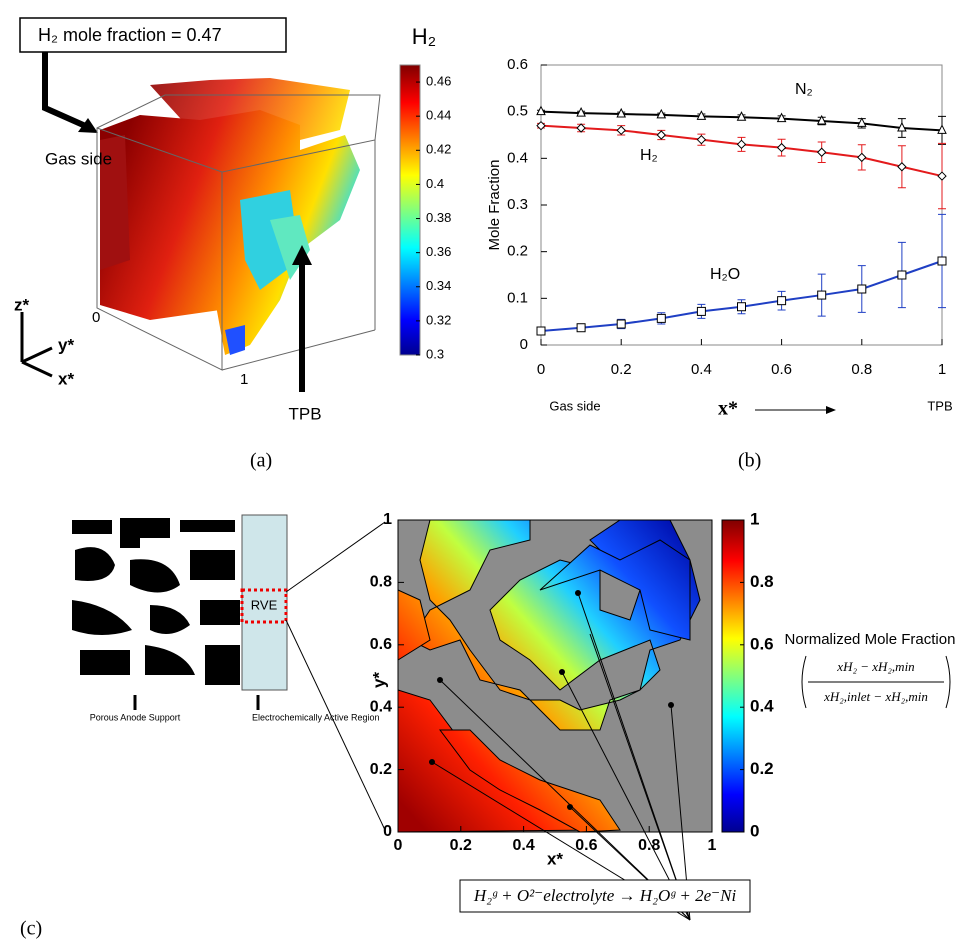 The image size is (976, 943). I want to click on annotation: Gas side, so click(574, 405).